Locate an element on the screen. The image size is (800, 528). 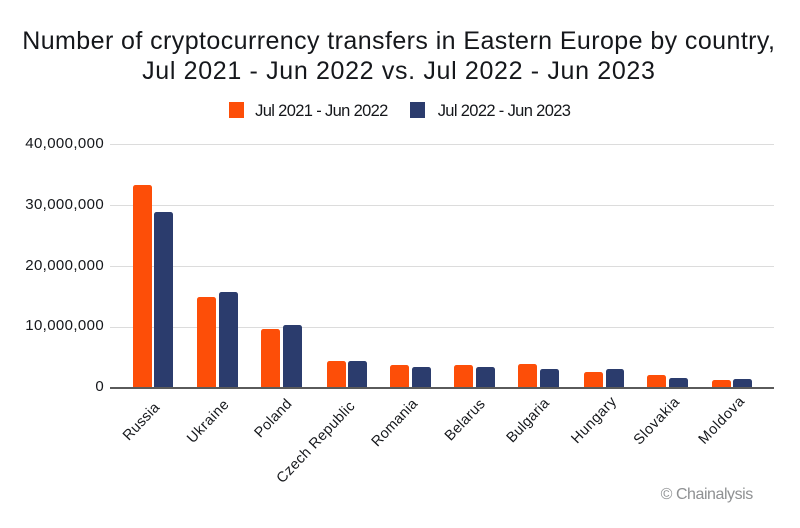
svg-text: Russia is located at coordinates (142, 421).